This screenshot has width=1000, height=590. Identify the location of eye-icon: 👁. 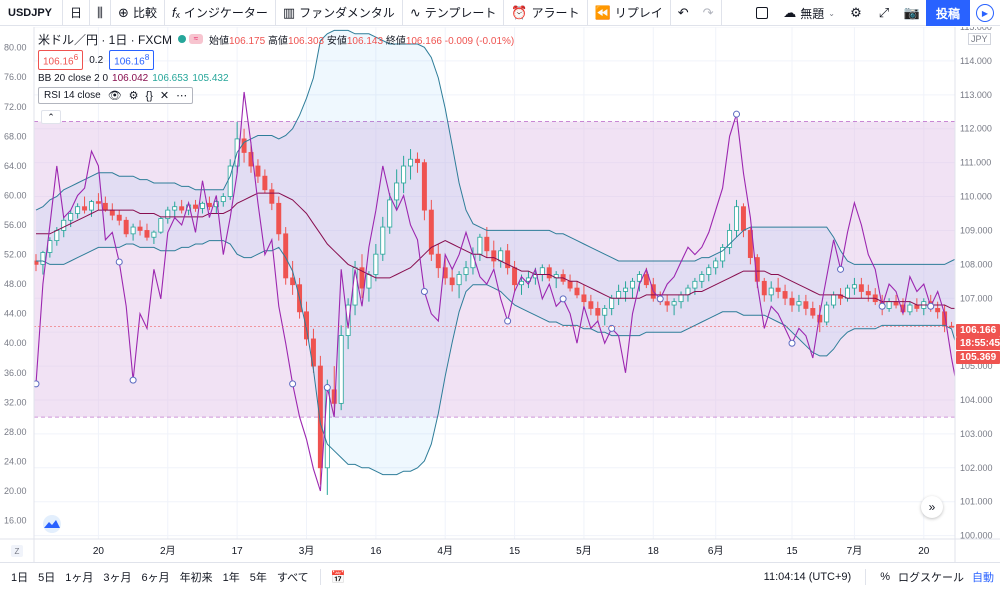
(114, 96).